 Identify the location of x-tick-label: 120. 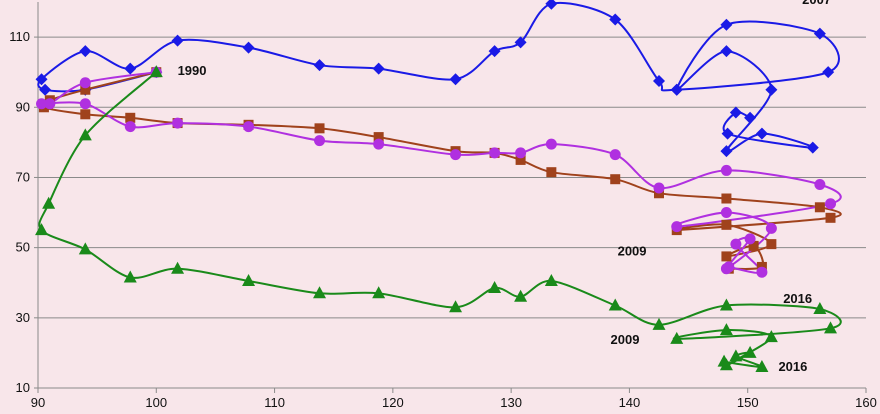
(393, 402).